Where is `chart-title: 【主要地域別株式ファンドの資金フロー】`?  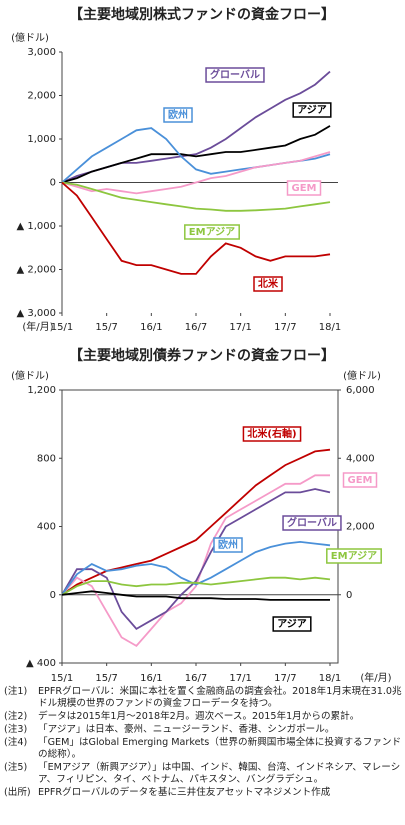
chart-title: 【主要地域別株式ファンドの資金フロー】 is located at coordinates (202, 14).